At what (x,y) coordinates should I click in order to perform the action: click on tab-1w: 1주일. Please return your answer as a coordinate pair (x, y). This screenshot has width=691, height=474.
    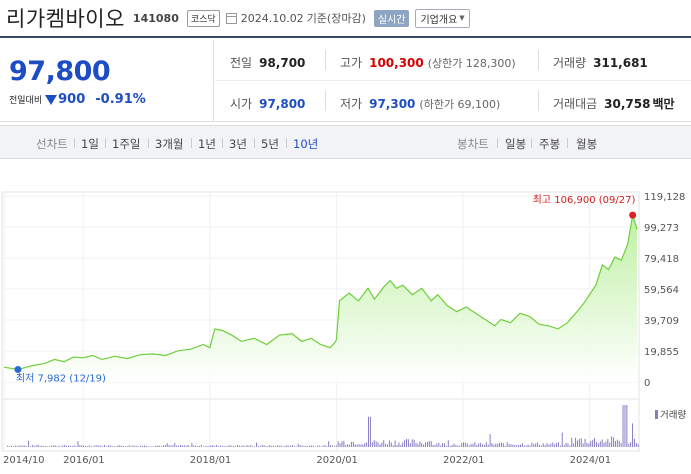
    Looking at the image, I should click on (126, 144).